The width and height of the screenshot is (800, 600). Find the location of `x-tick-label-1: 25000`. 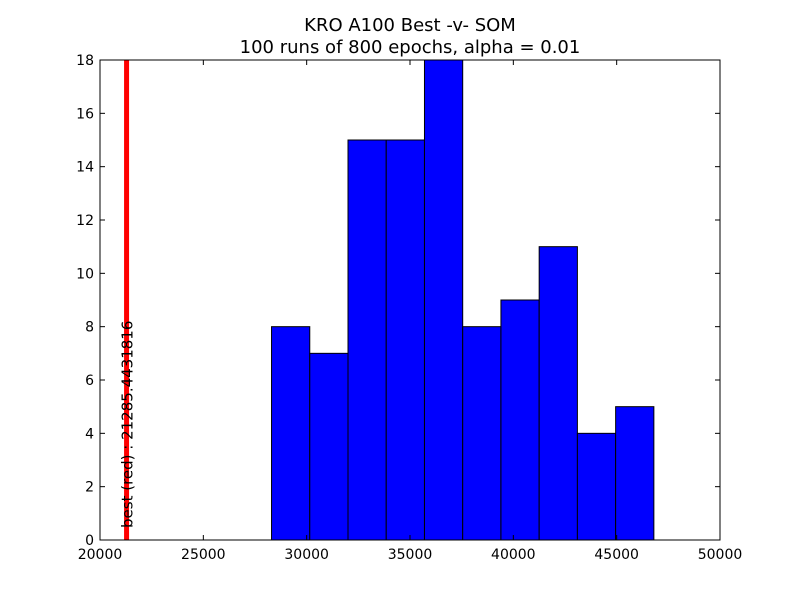

x-tick-label-1: 25000 is located at coordinates (203, 555).